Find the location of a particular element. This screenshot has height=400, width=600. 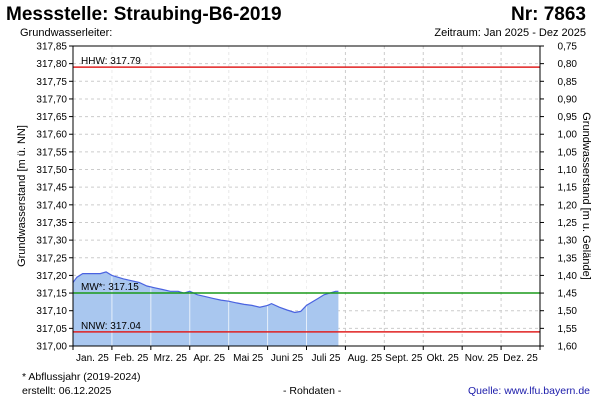

series-line is located at coordinates (205, 292).